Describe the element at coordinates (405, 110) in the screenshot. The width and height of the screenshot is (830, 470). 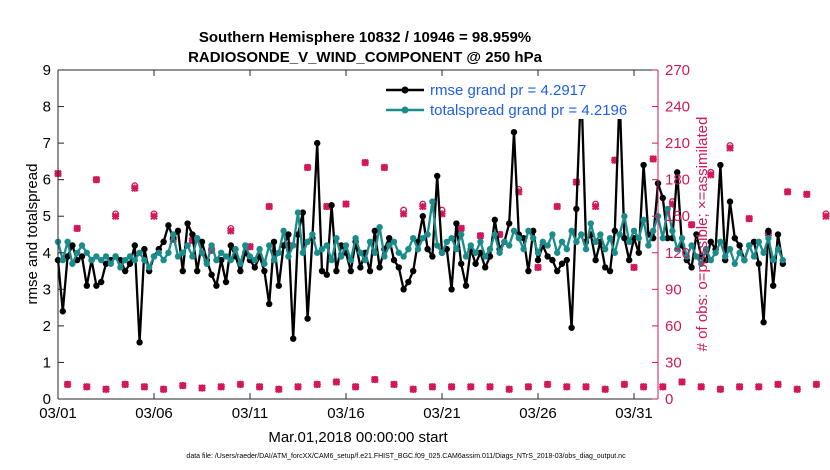
I see `legend-spread-marker` at that location.